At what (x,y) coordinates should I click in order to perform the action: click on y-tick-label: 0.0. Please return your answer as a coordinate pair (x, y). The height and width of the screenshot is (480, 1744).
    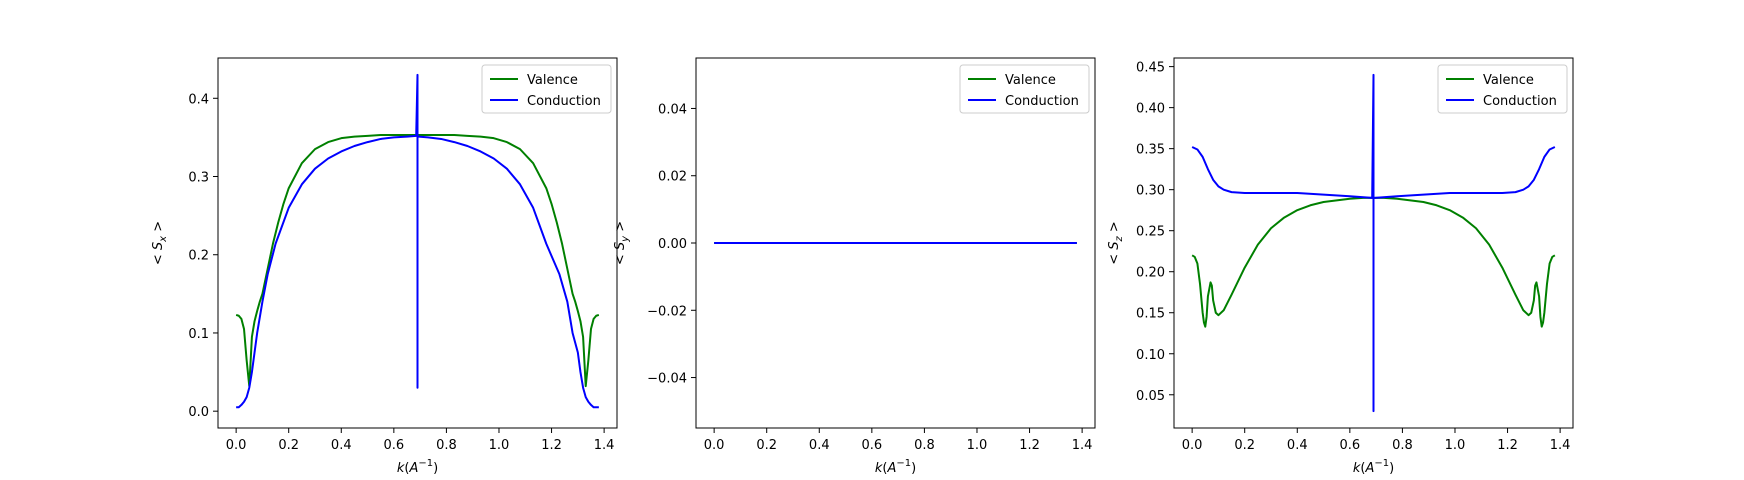
    Looking at the image, I should click on (198, 412).